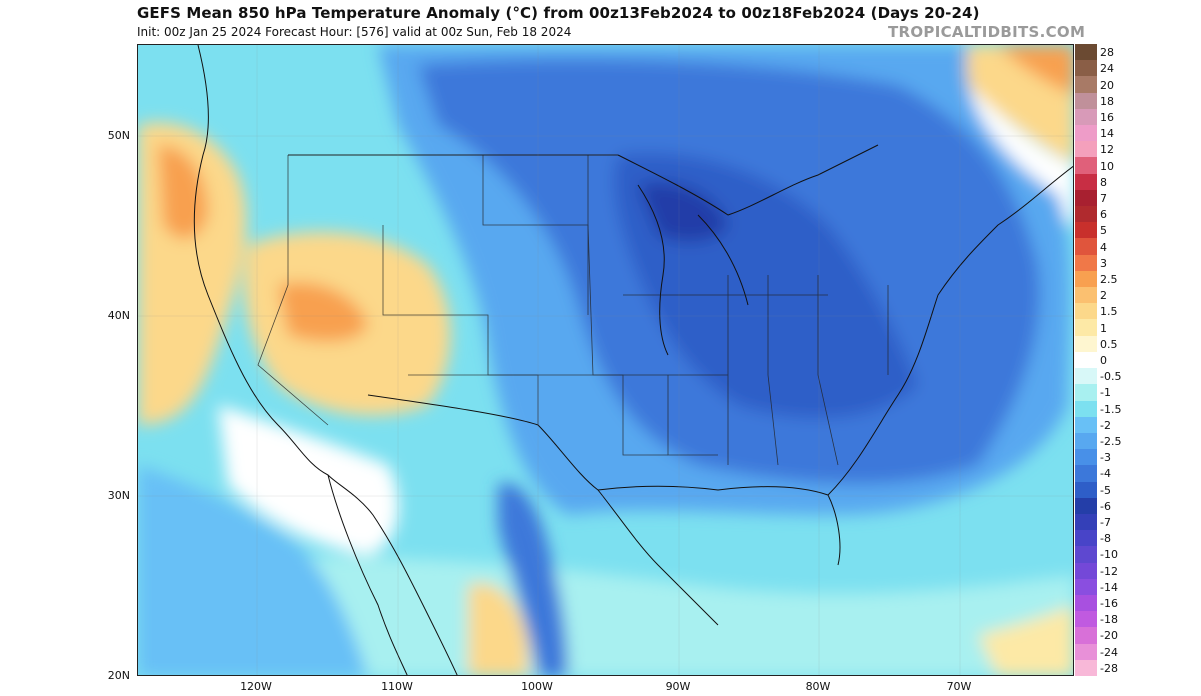  Describe the element at coordinates (1109, 555) in the screenshot. I see `colorbar-label: -10` at that location.